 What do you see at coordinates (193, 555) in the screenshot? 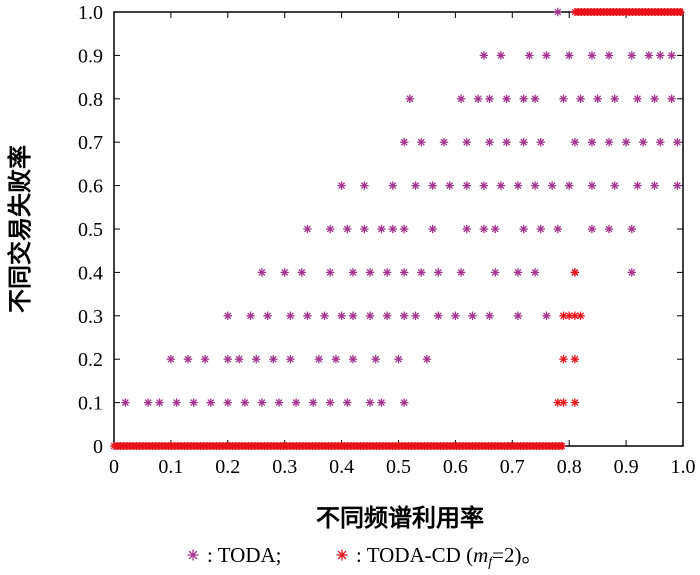
I see `legend-asterisk-toda` at bounding box center [193, 555].